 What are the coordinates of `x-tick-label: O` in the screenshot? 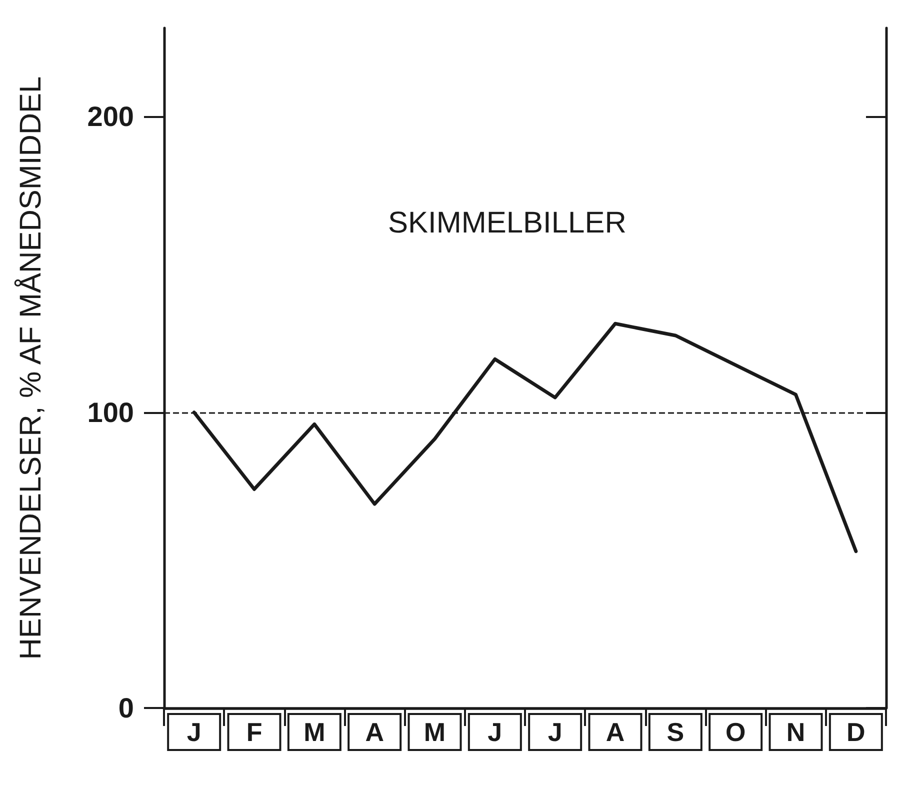 It's located at (735, 732).